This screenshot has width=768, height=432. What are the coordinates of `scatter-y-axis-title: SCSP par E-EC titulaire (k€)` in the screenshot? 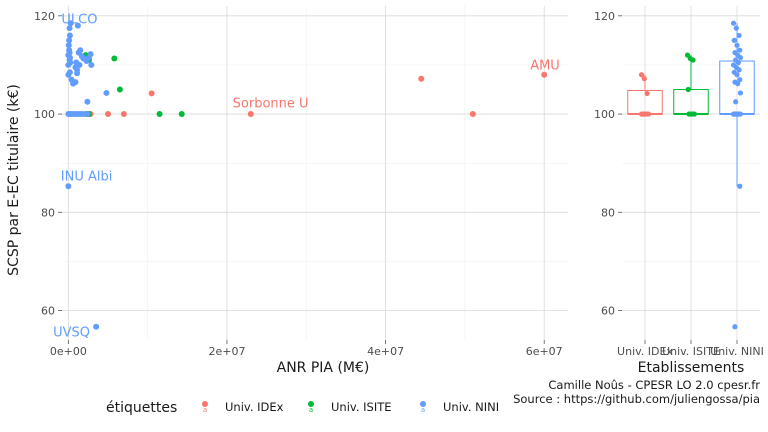 It's located at (14, 180).